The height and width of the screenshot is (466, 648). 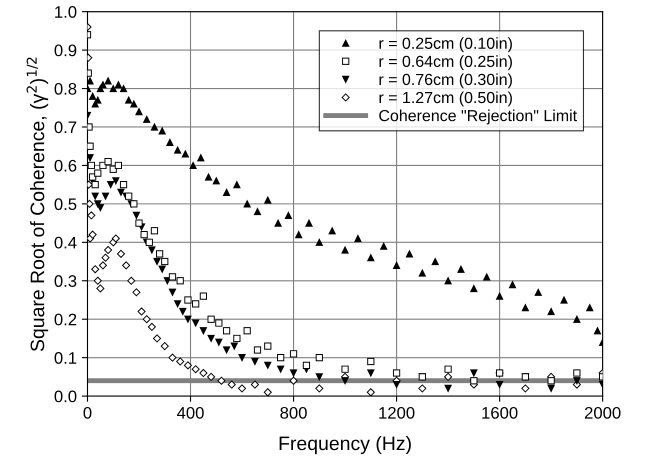 What do you see at coordinates (445, 44) in the screenshot?
I see `legend-label: r = 0.25cm (0.10in)` at bounding box center [445, 44].